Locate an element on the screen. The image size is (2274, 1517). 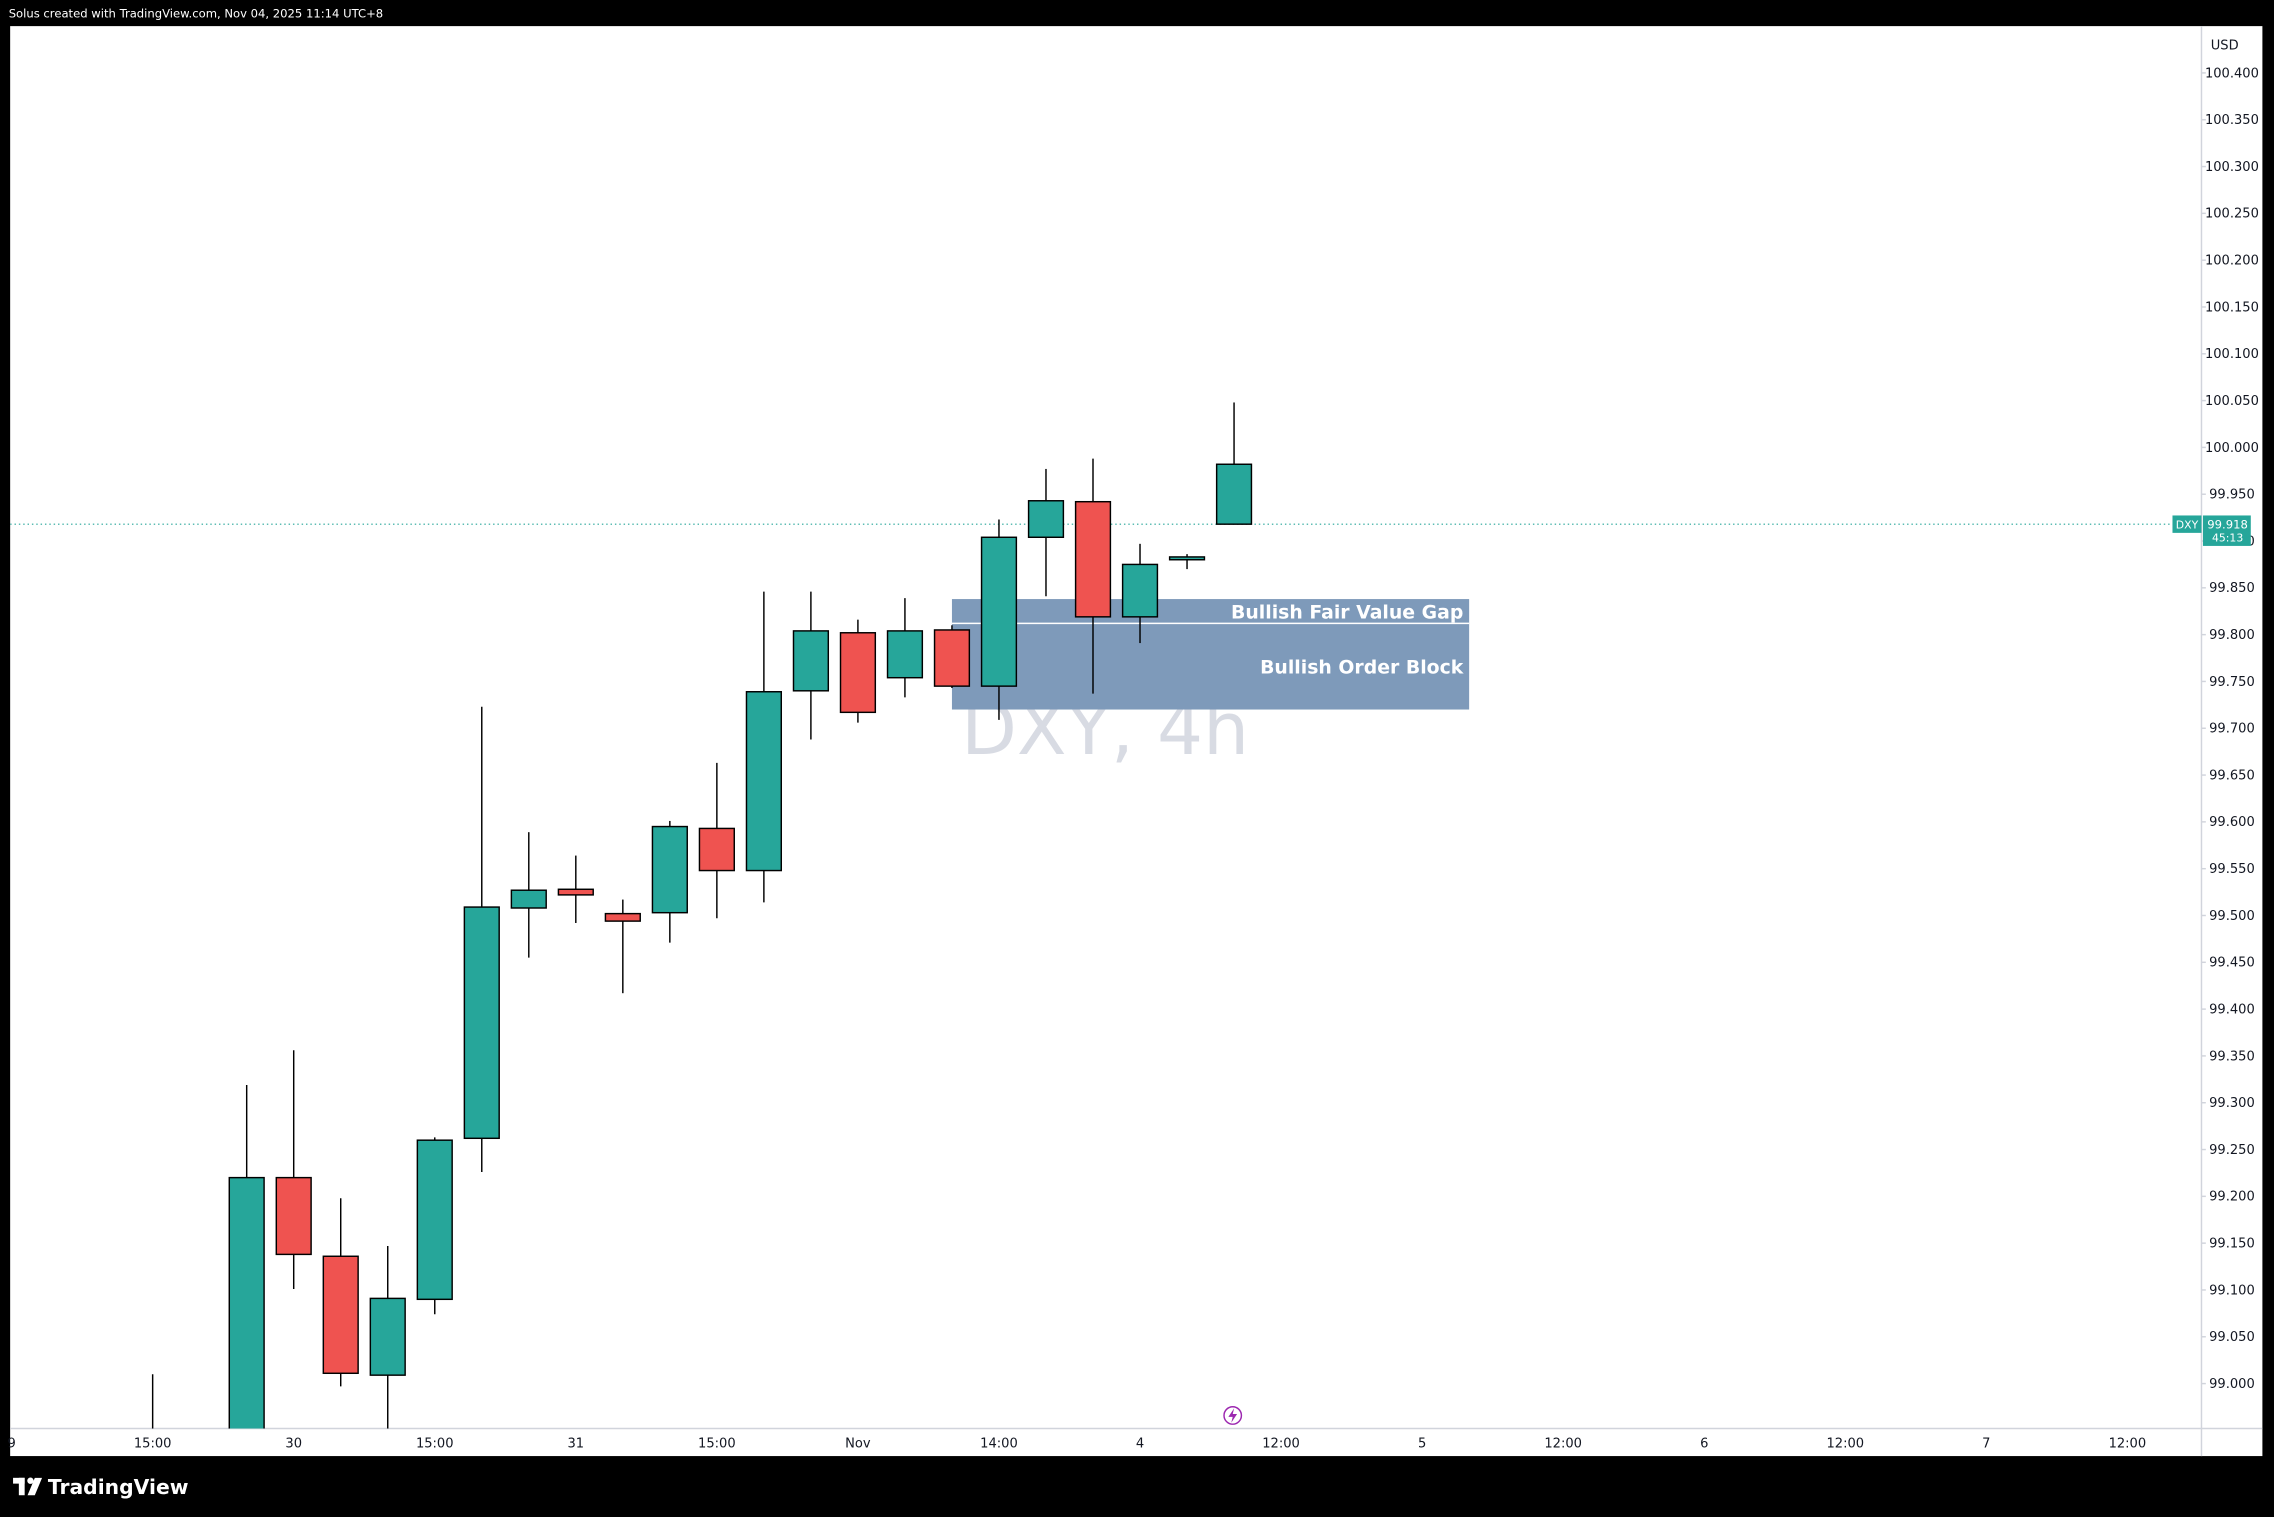
y-tick-label: 100.350 is located at coordinates (2232, 120).